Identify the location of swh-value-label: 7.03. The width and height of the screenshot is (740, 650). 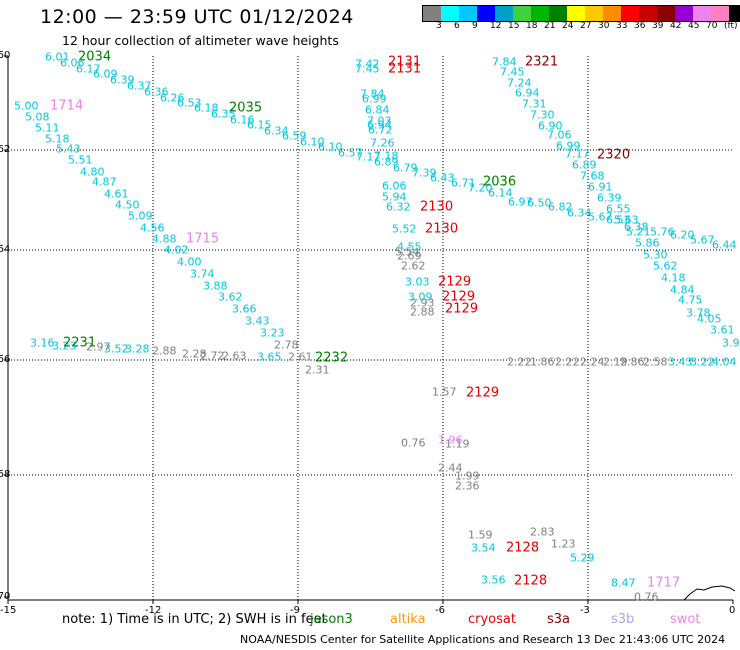
(379, 121).